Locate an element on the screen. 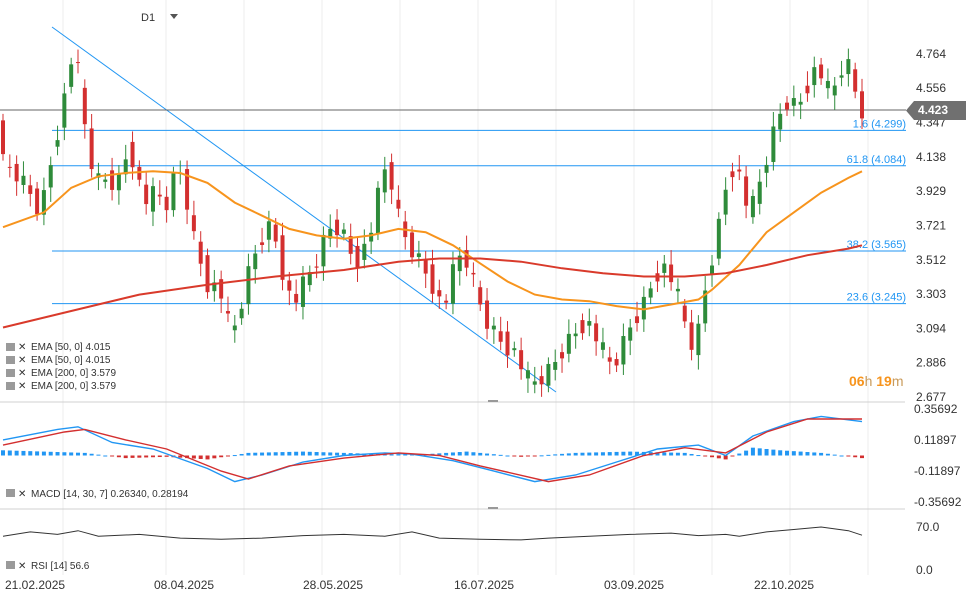  close-icon: ✕ is located at coordinates (22, 347).